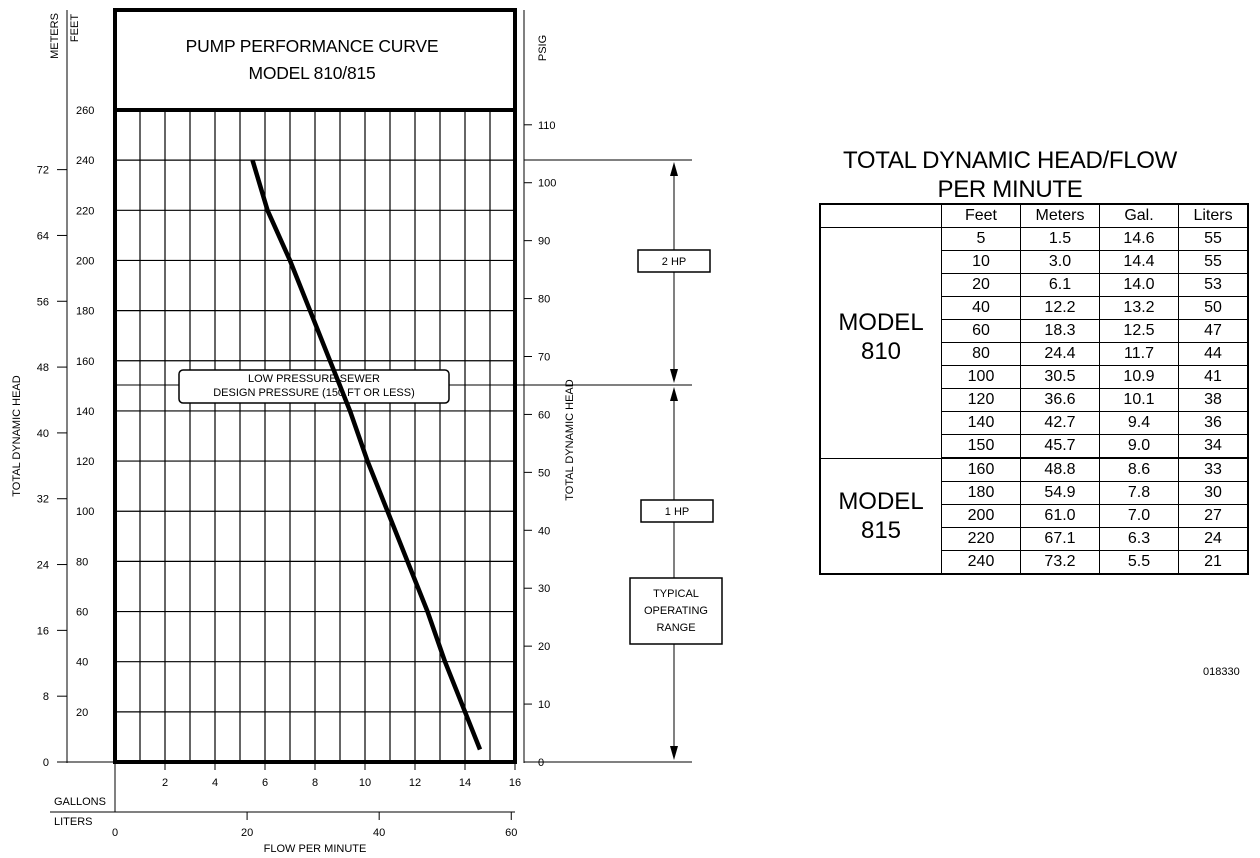  I want to click on table-row: 60 18.3 12.5 47, so click(1034, 331).